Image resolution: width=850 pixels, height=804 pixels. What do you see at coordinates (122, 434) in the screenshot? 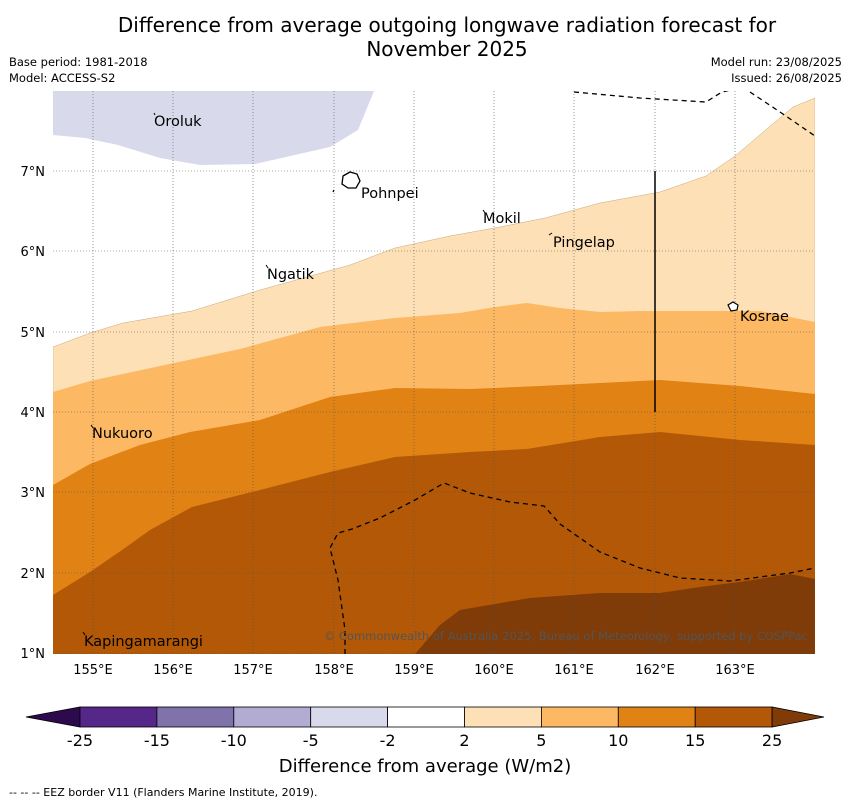
I see `label-nukuoro: Nukuoro` at bounding box center [122, 434].